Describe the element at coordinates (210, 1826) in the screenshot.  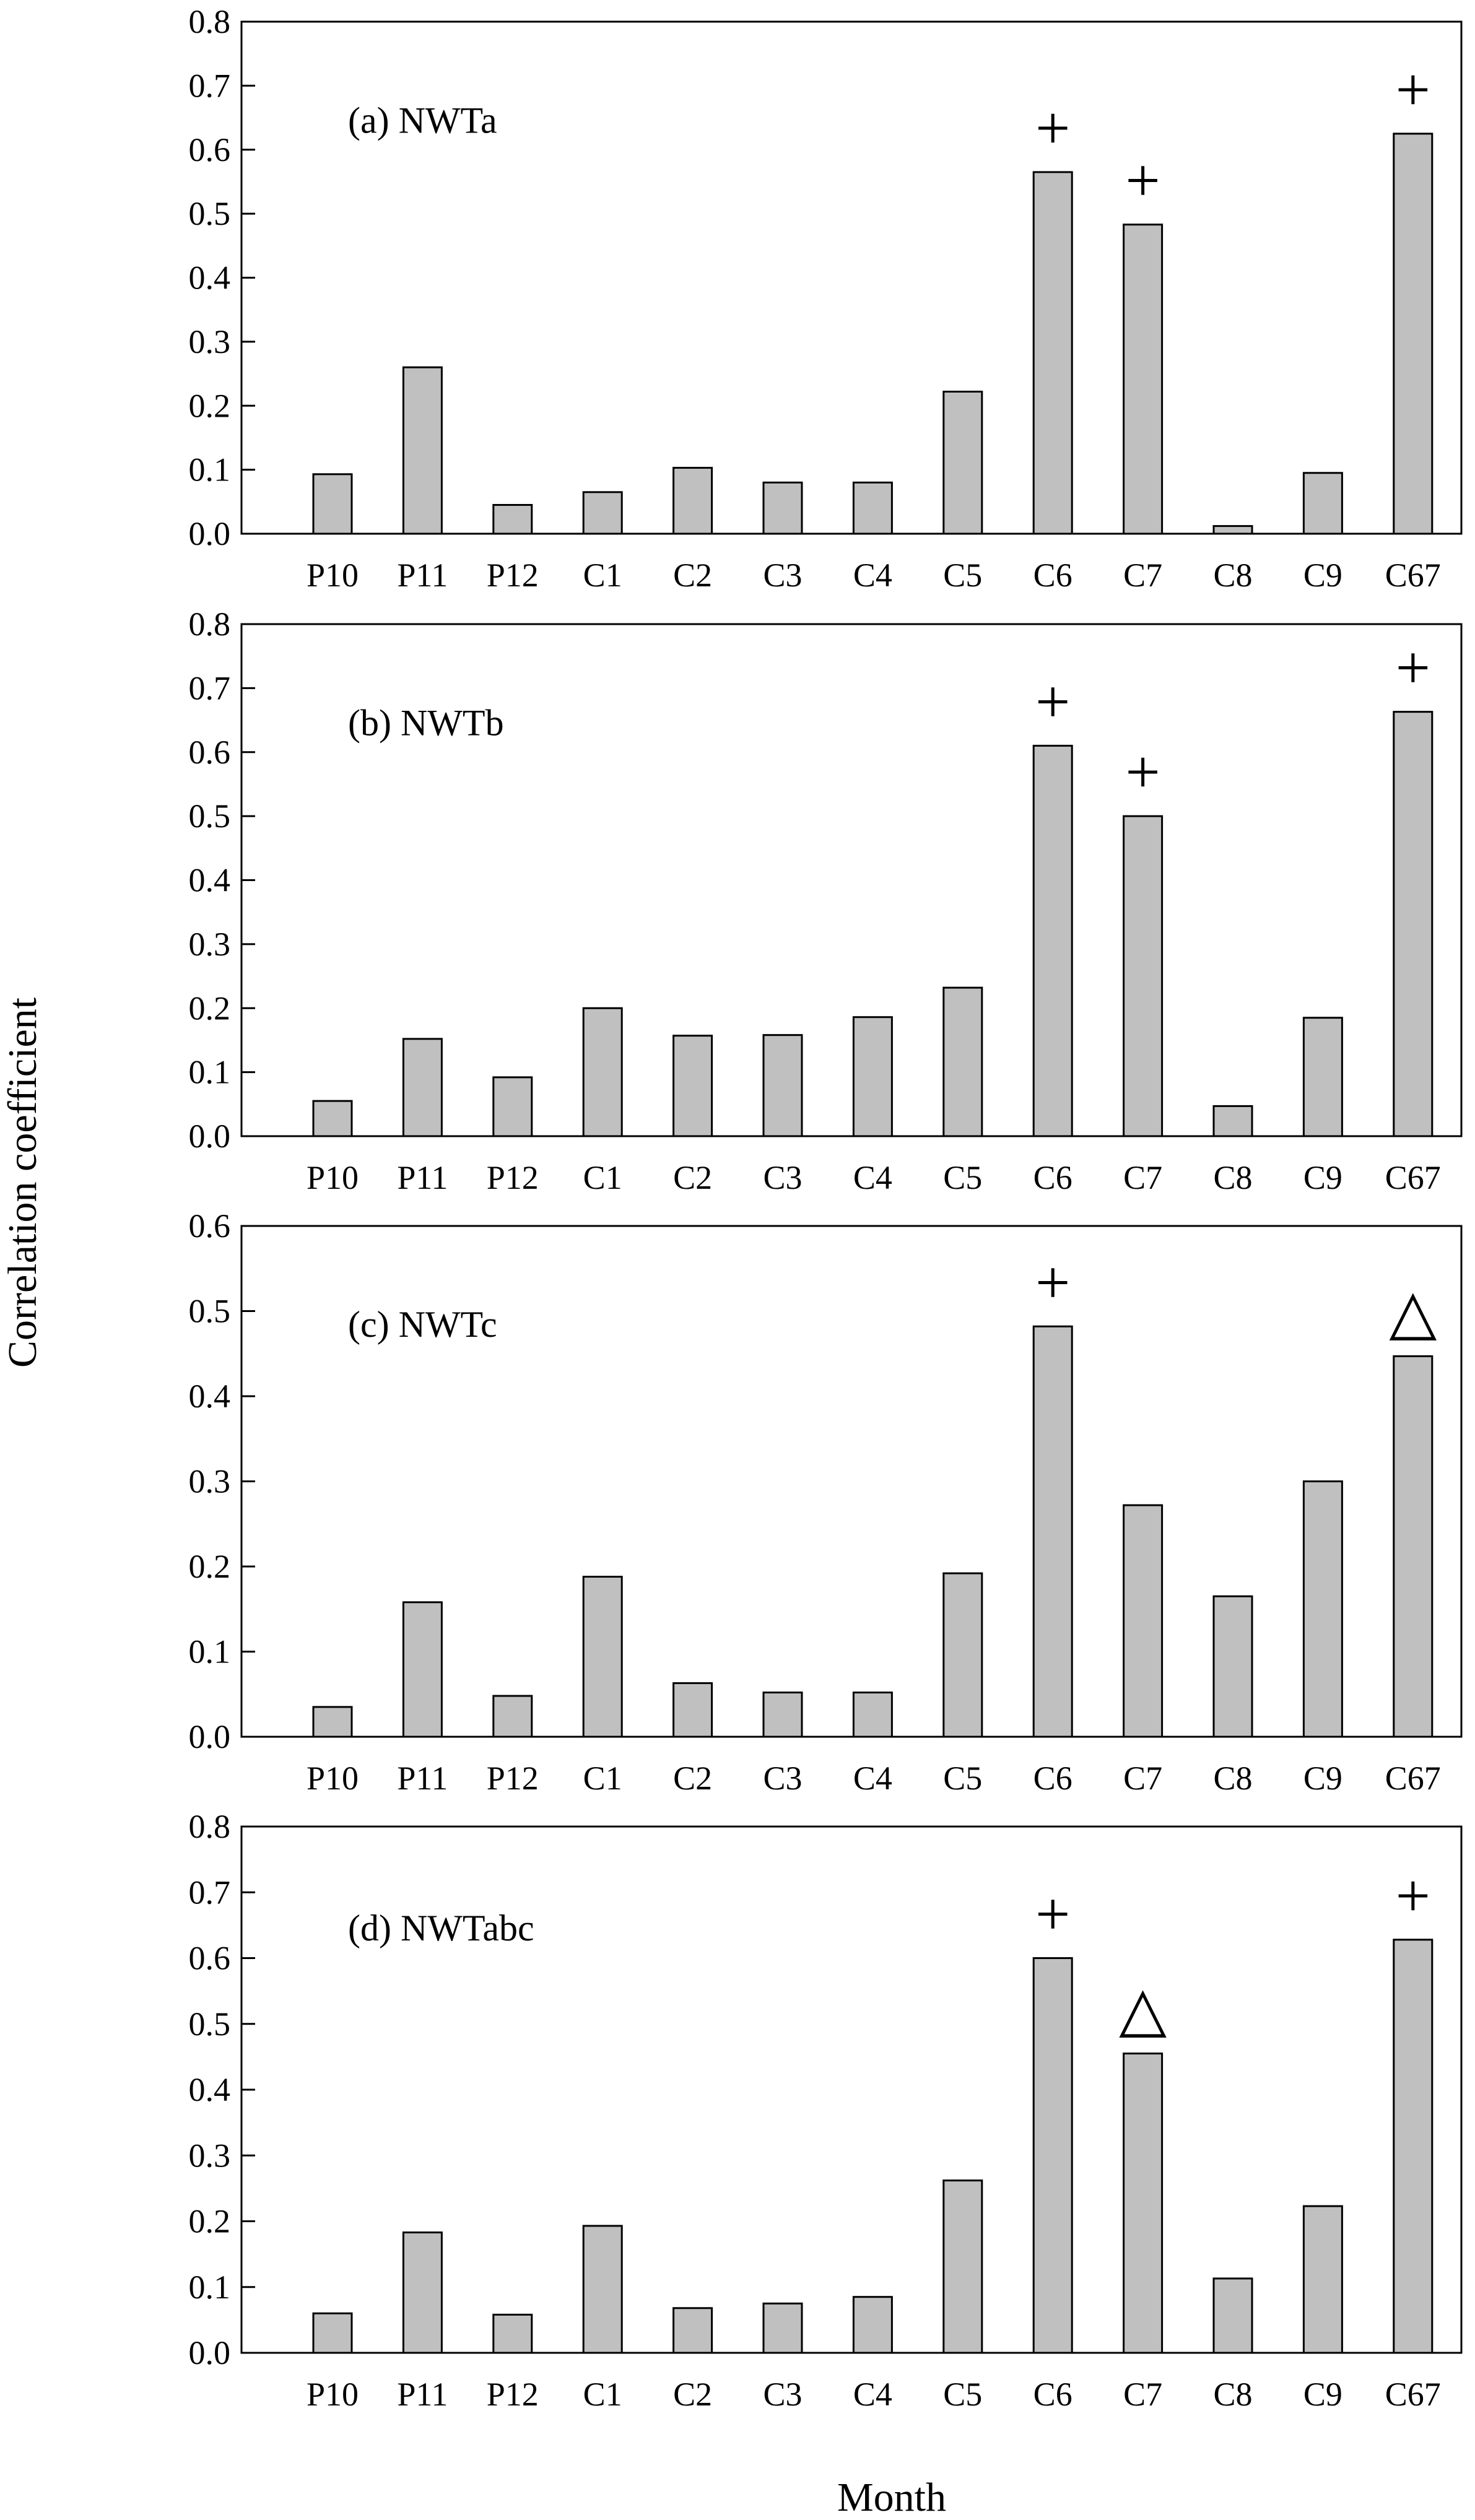
I see `y-tick-label: 0.8` at that location.